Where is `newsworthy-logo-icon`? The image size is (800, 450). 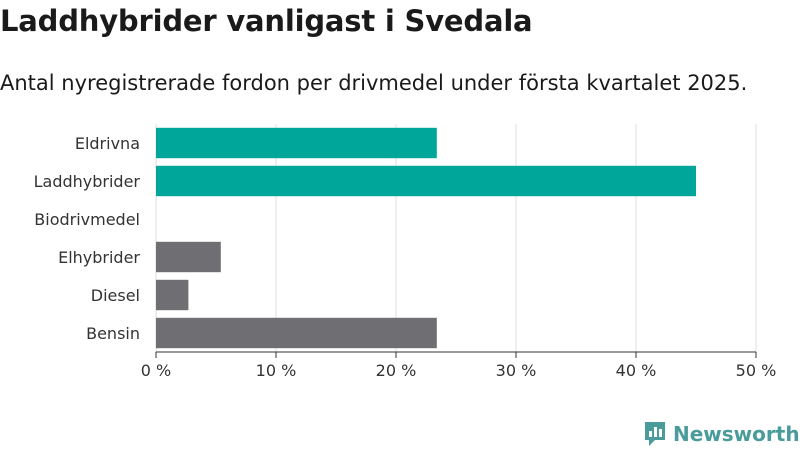
newsworthy-logo-icon is located at coordinates (655, 434).